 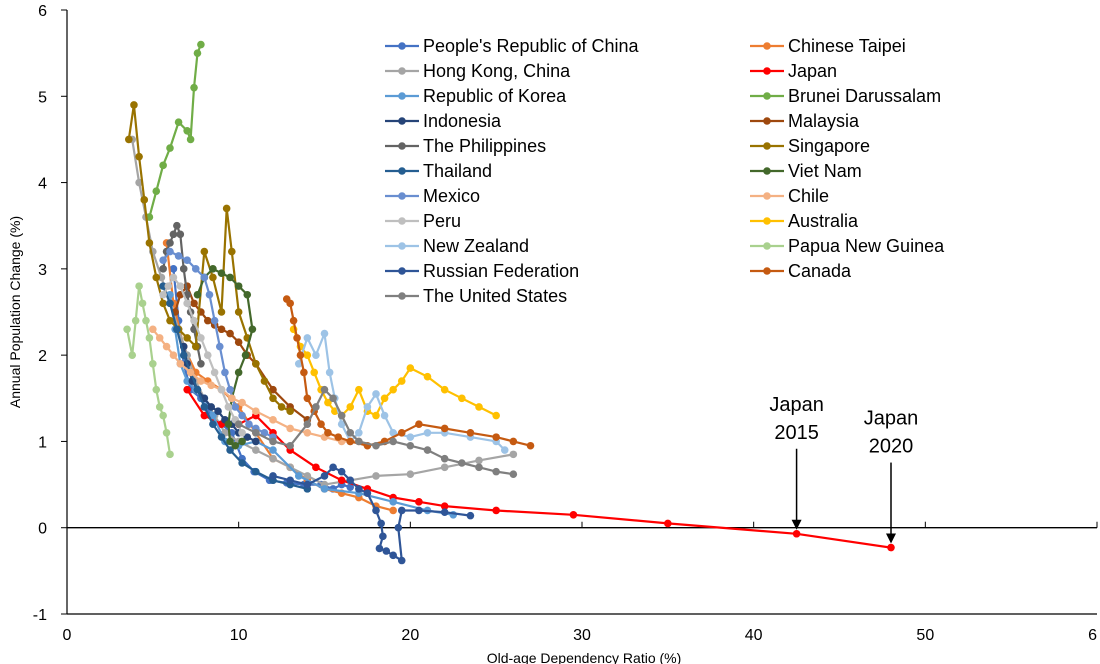 What do you see at coordinates (42, 529) in the screenshot?
I see `y-tick-label: 0` at bounding box center [42, 529].